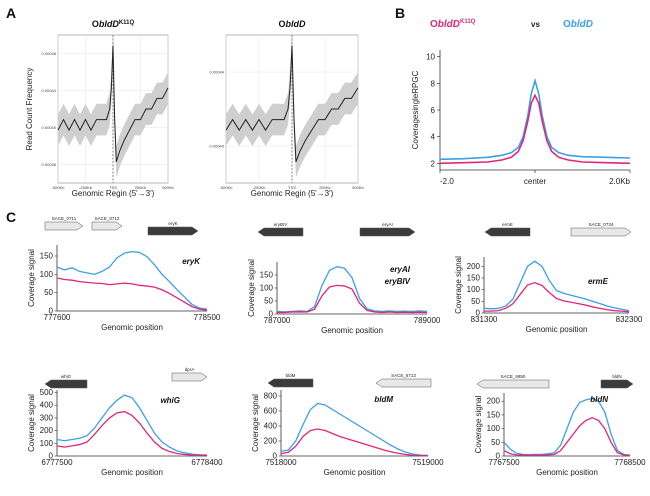 The height and width of the screenshot is (496, 650). Describe the element at coordinates (383, 399) in the screenshot. I see `gene-label: bldM` at that location.